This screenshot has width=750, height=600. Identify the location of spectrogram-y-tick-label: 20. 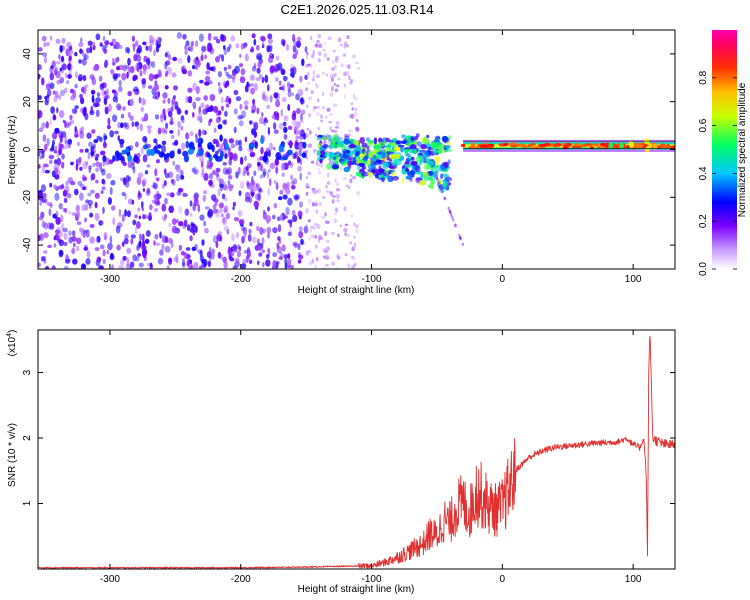
(27, 102).